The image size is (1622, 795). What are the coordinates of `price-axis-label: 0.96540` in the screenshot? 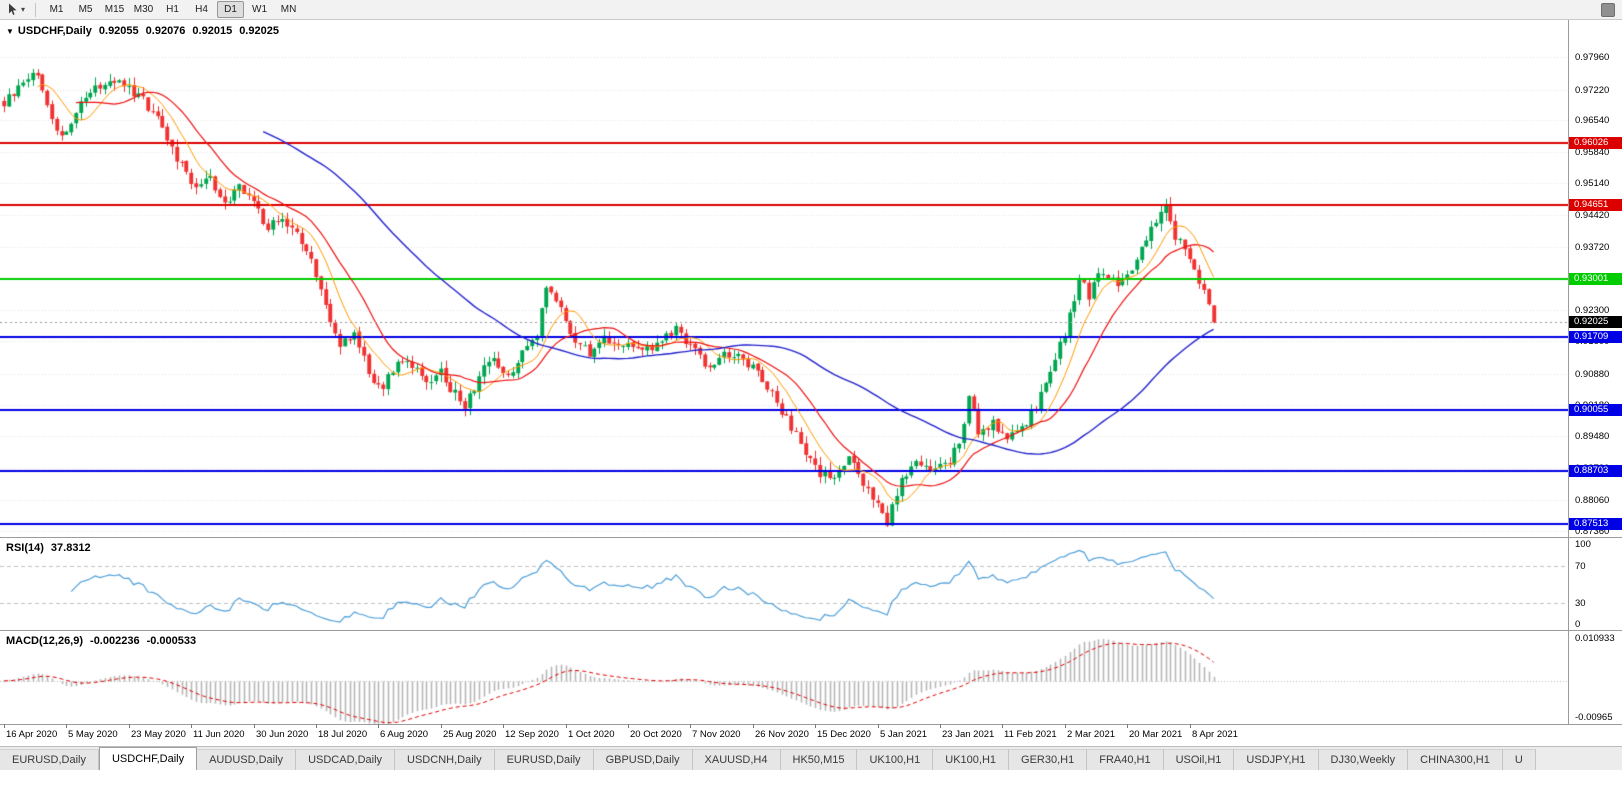 It's located at (1592, 120).